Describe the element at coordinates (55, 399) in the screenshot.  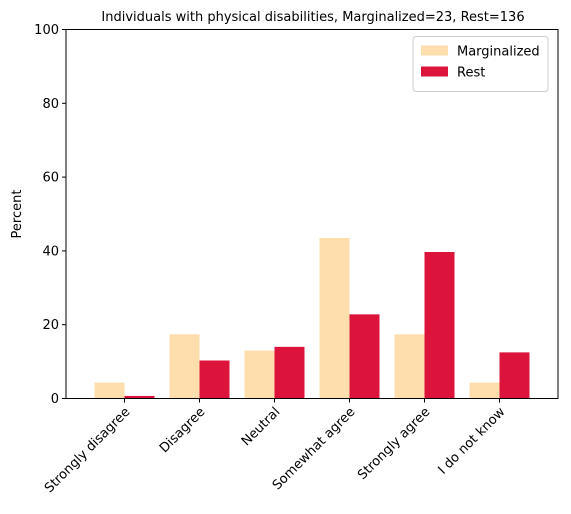
I see `y-tick-label-0: 0` at that location.